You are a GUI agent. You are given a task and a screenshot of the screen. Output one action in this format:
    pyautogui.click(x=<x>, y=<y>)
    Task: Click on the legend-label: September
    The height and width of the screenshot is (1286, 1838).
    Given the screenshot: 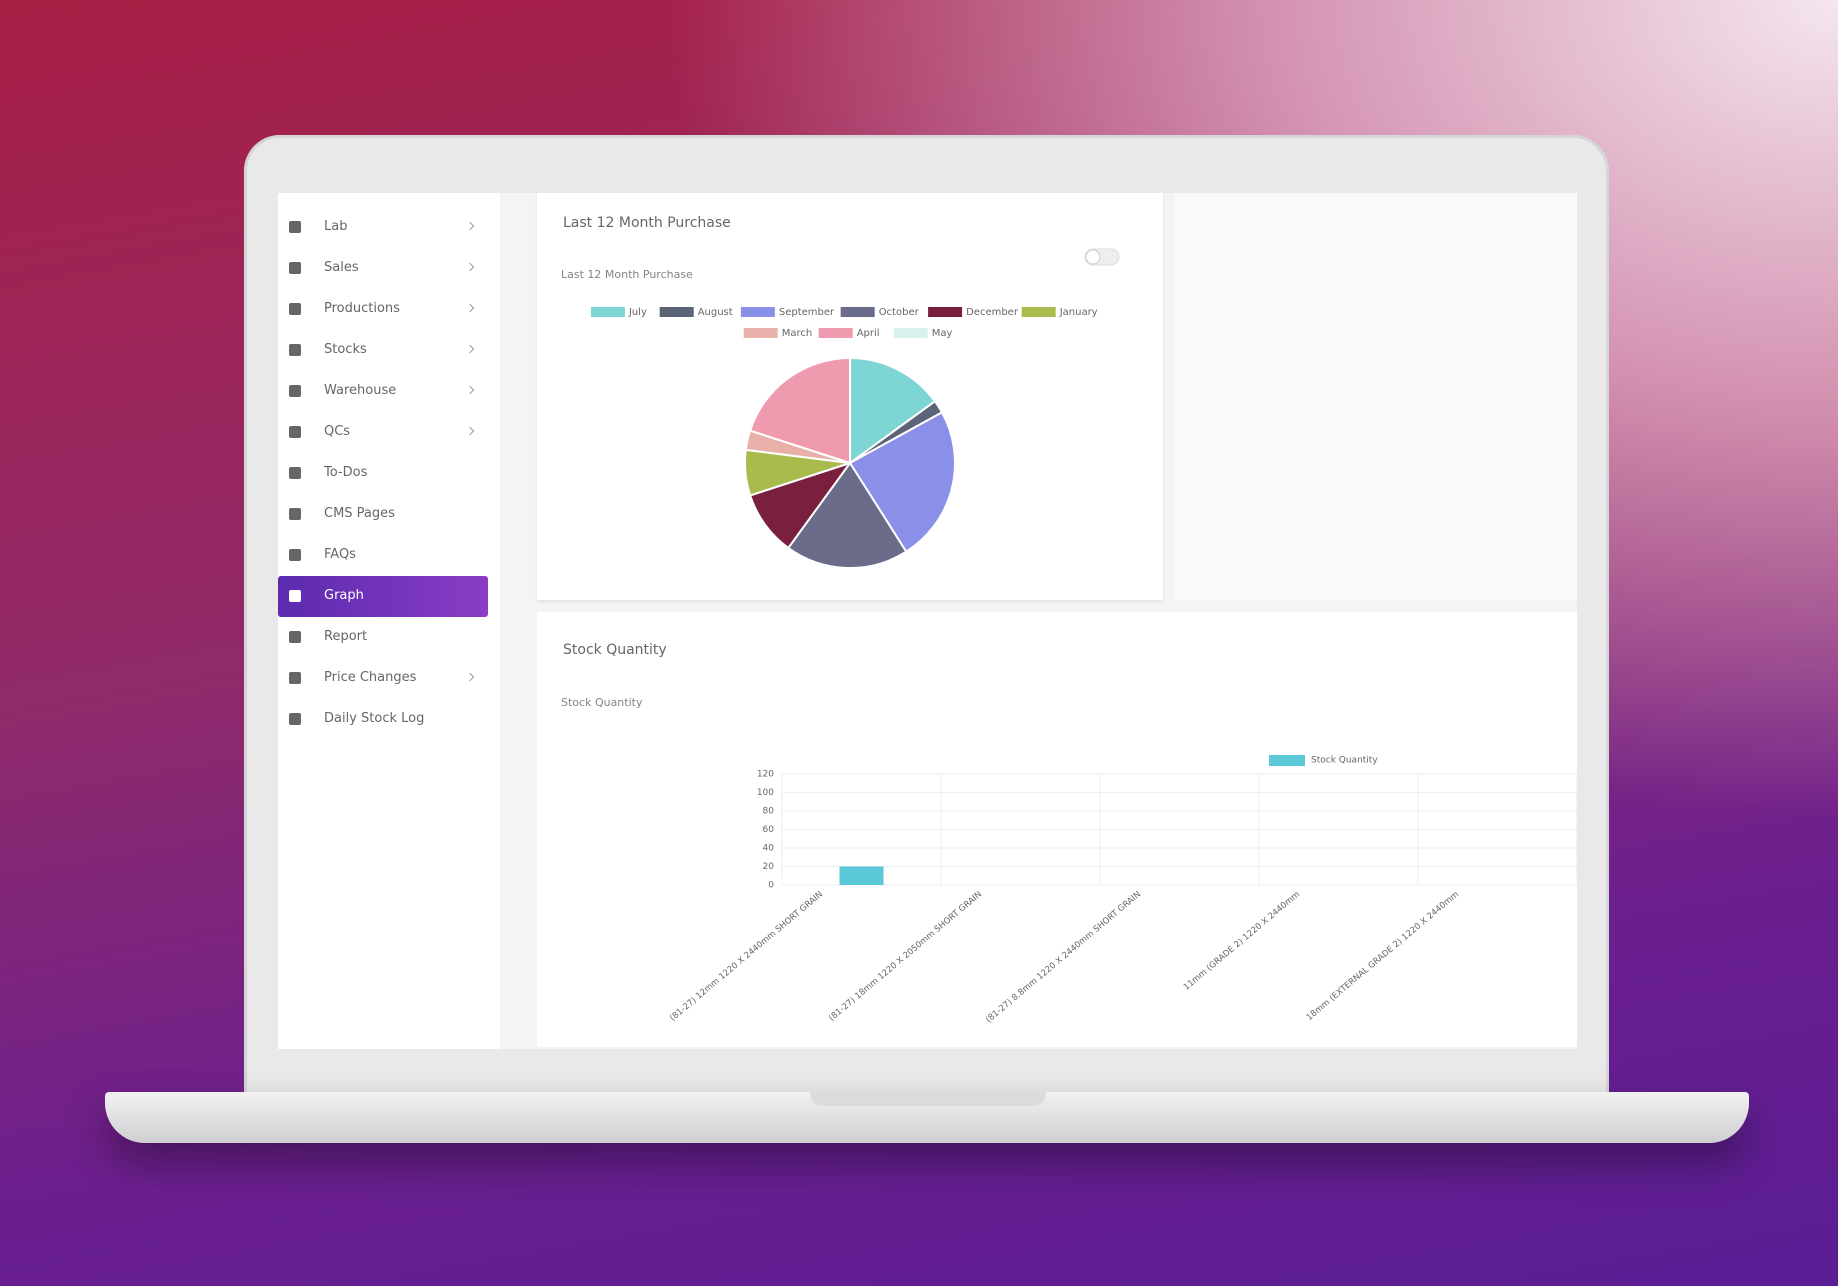 What is the action you would take?
    pyautogui.click(x=807, y=312)
    